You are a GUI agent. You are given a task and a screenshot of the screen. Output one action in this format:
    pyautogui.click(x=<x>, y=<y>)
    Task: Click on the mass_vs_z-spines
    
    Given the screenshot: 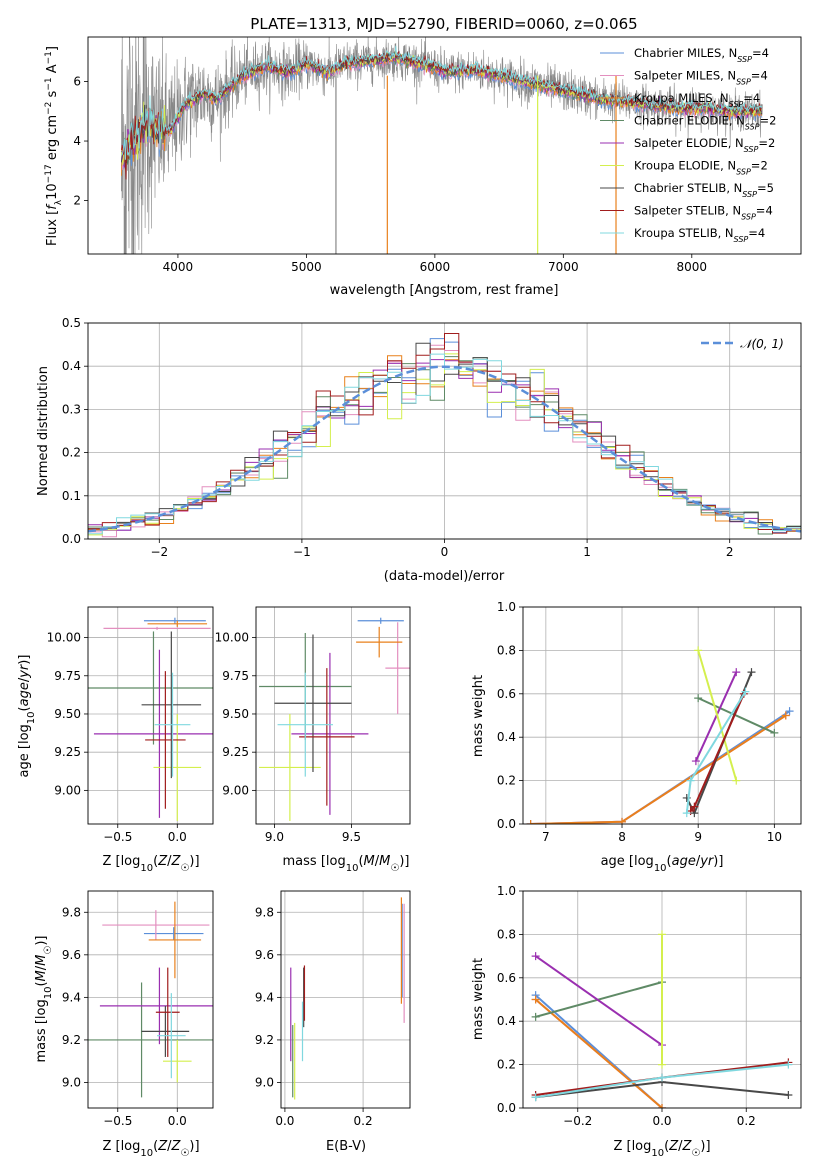 What is the action you would take?
    pyautogui.click(x=150, y=999)
    